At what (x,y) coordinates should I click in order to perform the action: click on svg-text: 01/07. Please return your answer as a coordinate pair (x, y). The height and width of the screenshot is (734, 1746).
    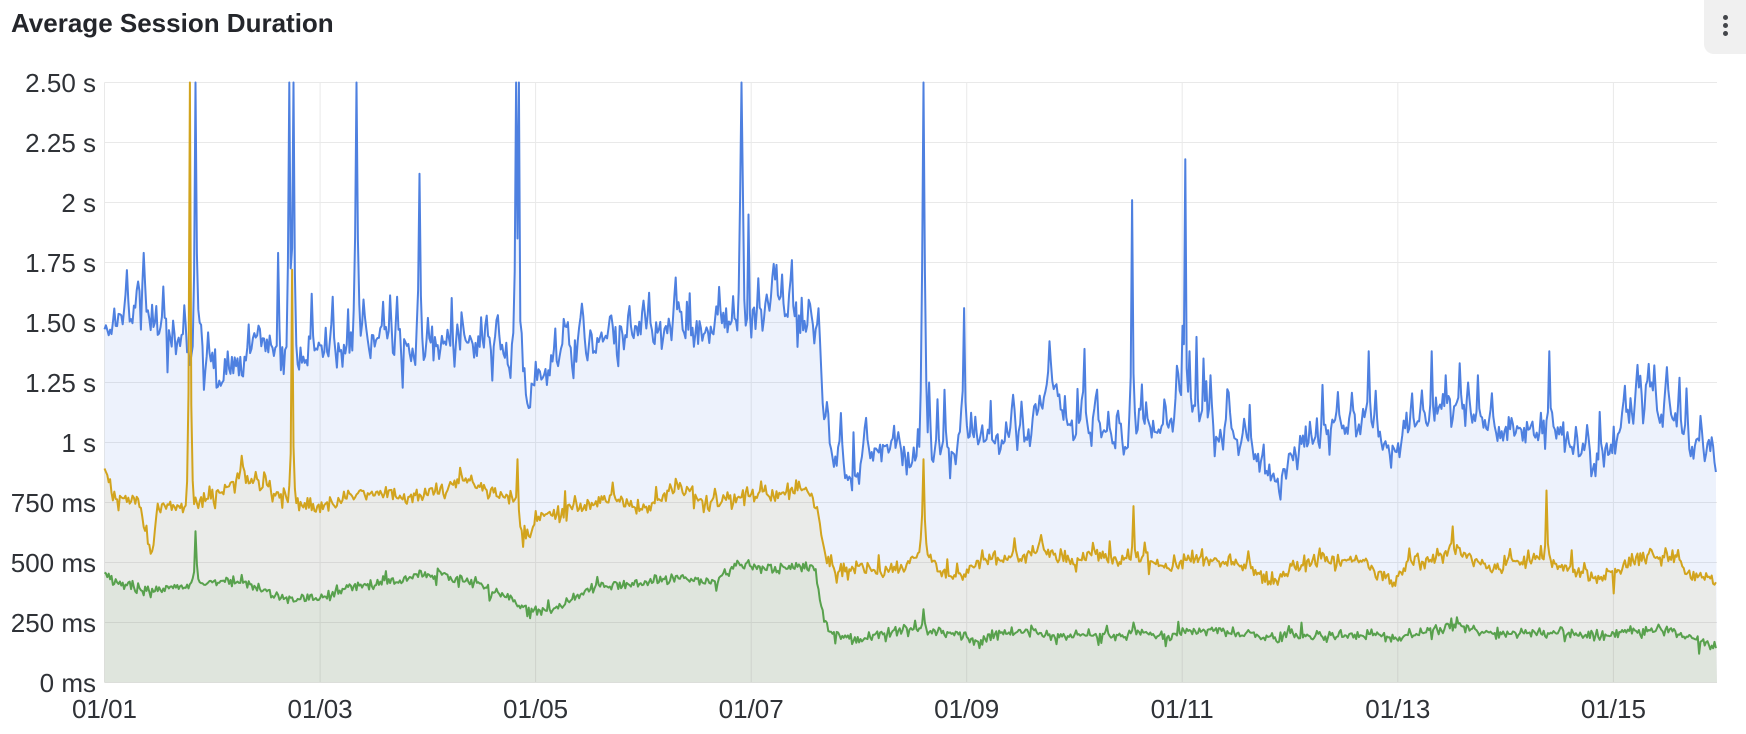
    Looking at the image, I should click on (751, 709).